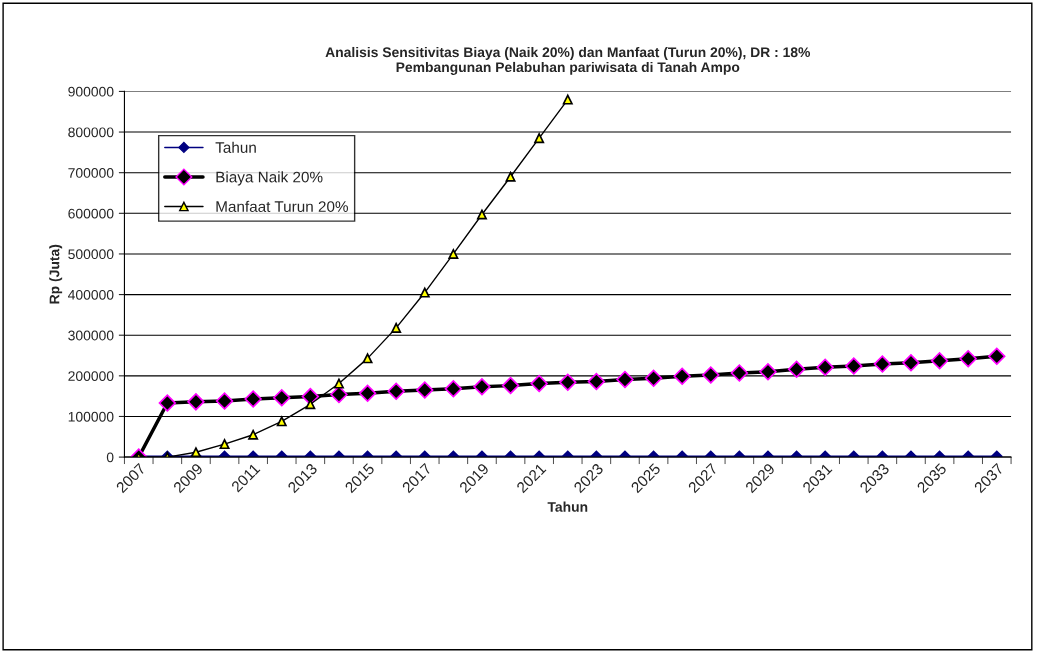 This screenshot has height=653, width=1037. I want to click on y-axis-title: Rp (Juta), so click(56, 274).